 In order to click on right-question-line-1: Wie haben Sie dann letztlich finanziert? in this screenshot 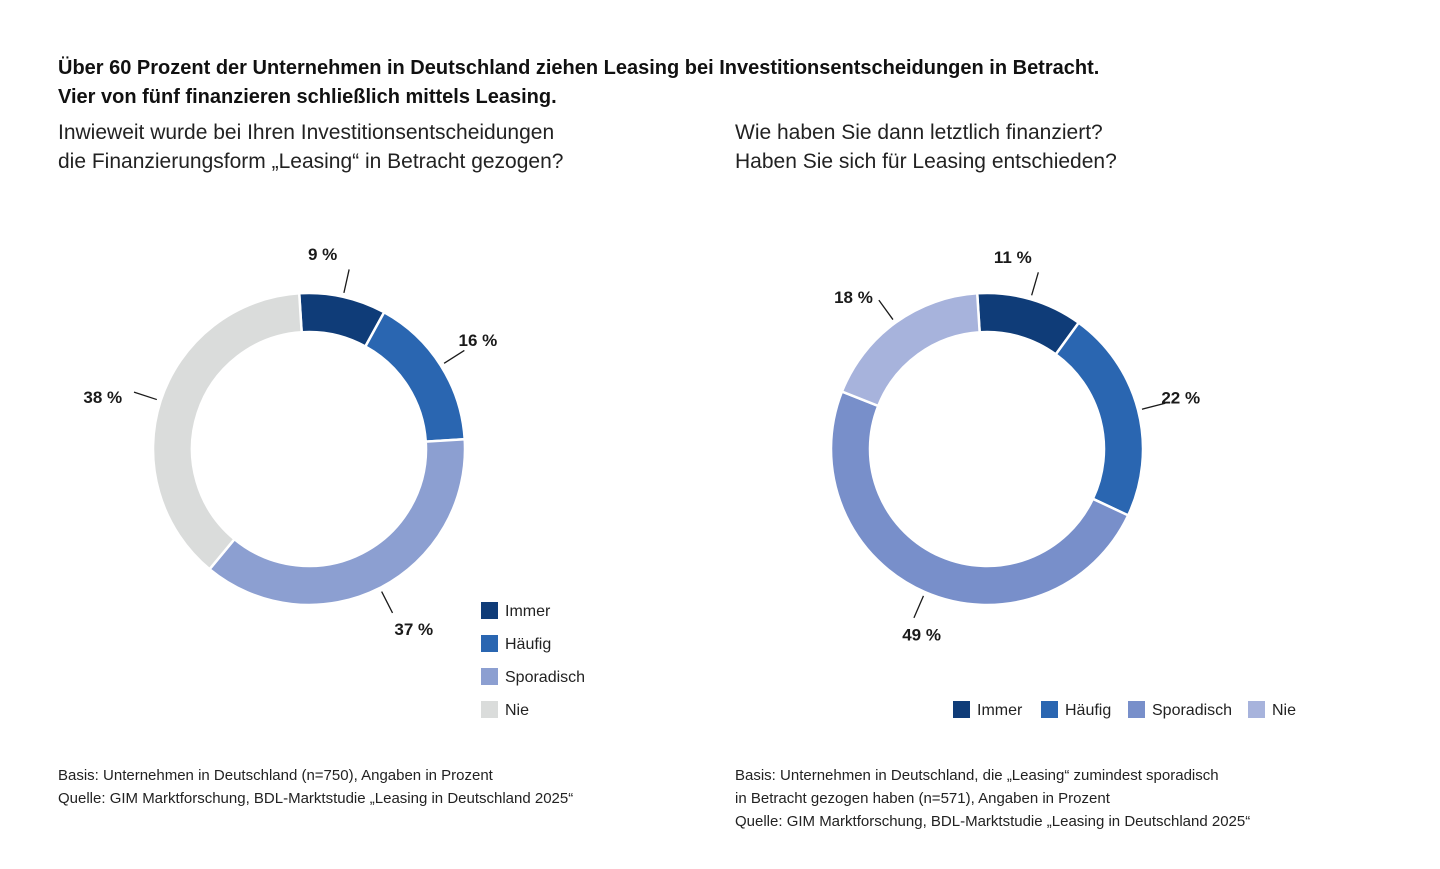, I will do `click(919, 132)`.